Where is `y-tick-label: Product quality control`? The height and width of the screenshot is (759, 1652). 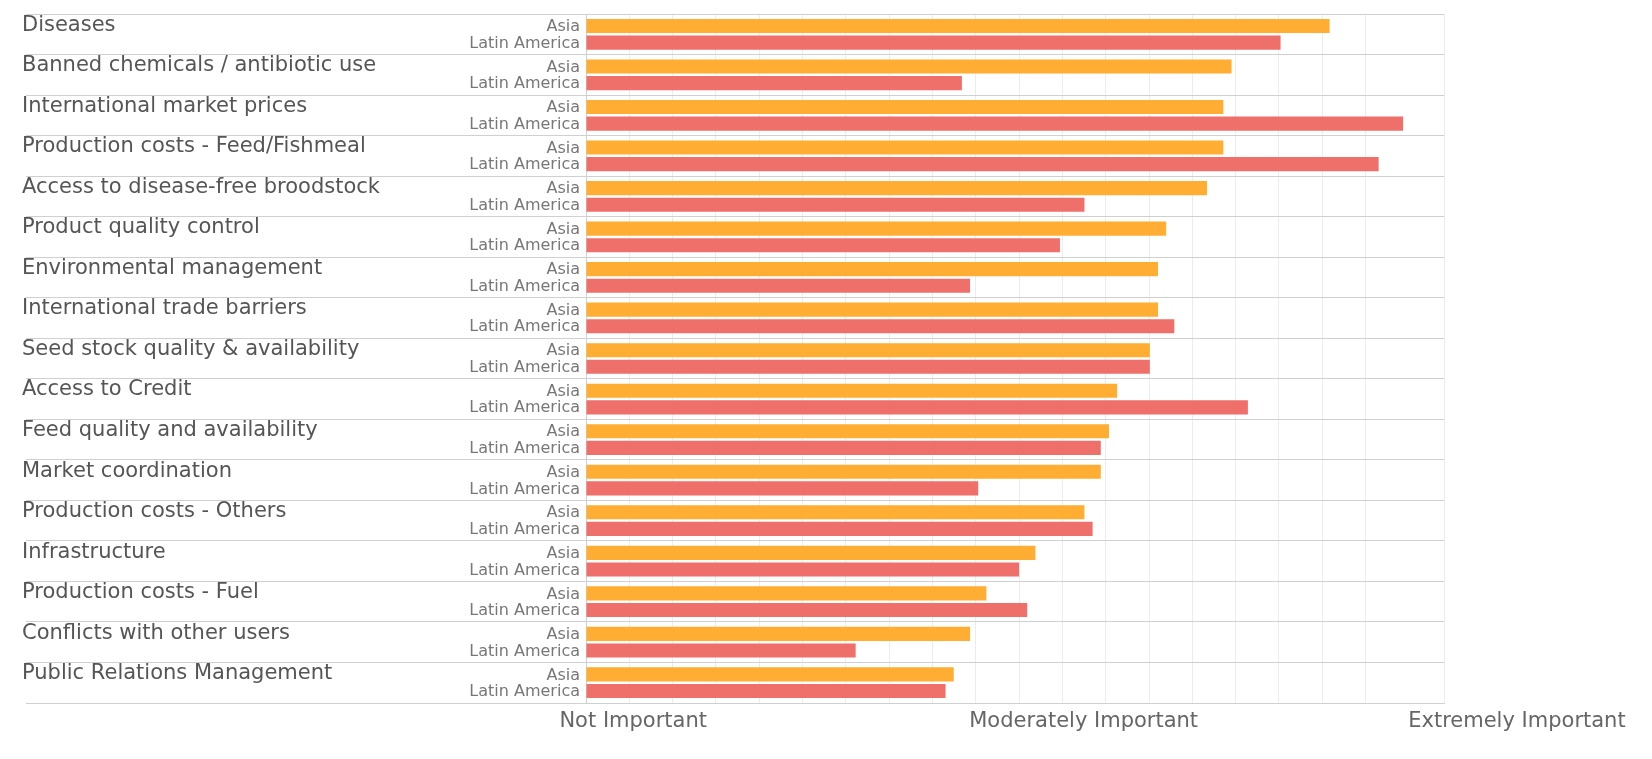
y-tick-label: Product quality control is located at coordinates (141, 226).